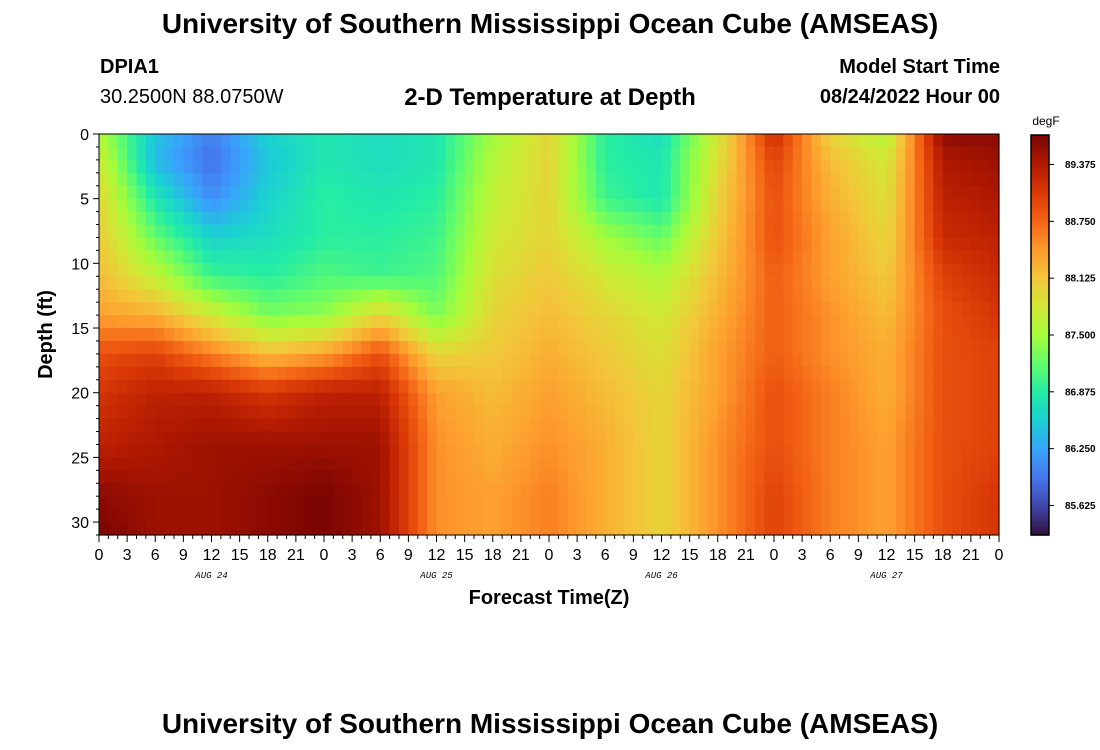 Image resolution: width=1100 pixels, height=750 pixels. Describe the element at coordinates (718, 555) in the screenshot. I see `x-tick-label: 18` at that location.